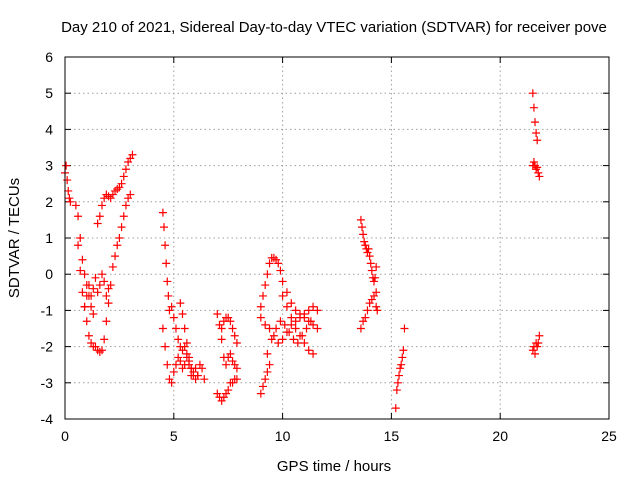  What do you see at coordinates (49, 274) in the screenshot?
I see `y-tick-label: 0` at bounding box center [49, 274].